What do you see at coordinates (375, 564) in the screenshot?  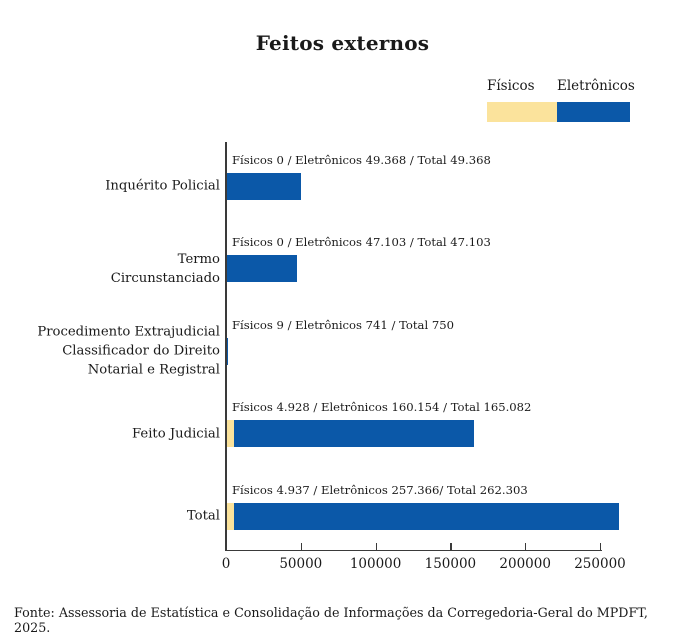 I see `x-axis-tick-label: 100000` at bounding box center [375, 564].